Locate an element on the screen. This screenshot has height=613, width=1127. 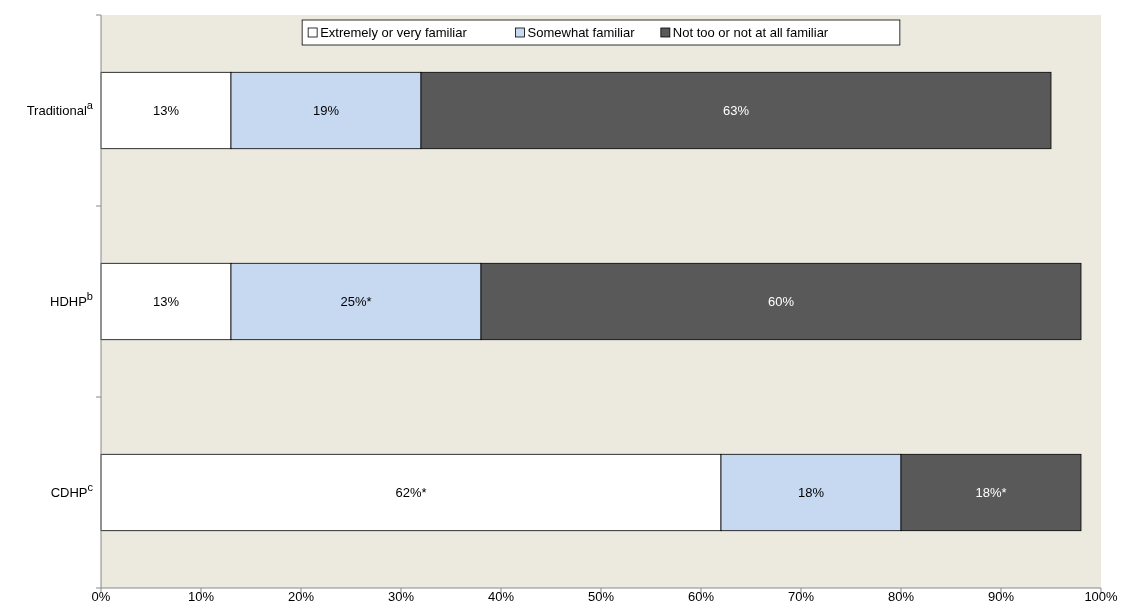
legend-label: Extremely or very familiar is located at coordinates (394, 33).